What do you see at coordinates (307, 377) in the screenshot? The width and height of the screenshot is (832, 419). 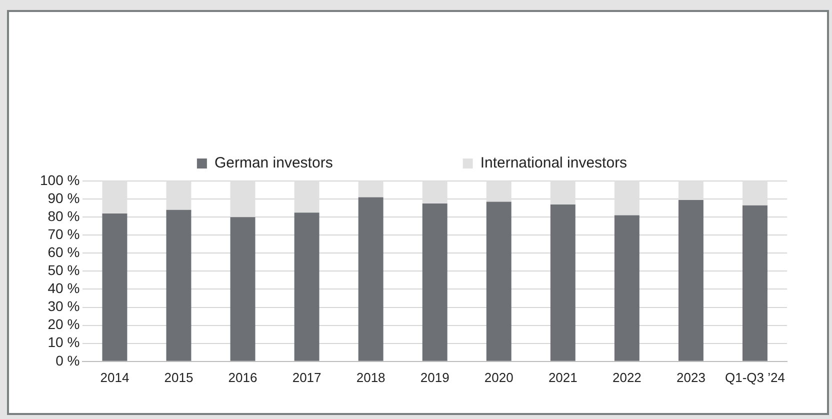 I see `x-tick-label: 2017` at bounding box center [307, 377].